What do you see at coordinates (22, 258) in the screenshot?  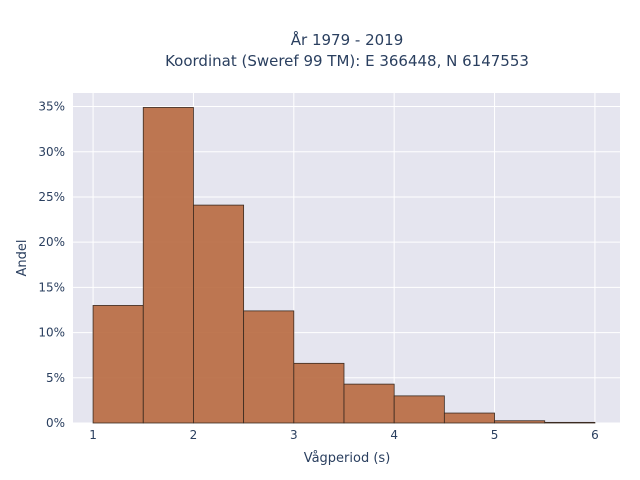 I see `y-axis-title: Andel` at bounding box center [22, 258].